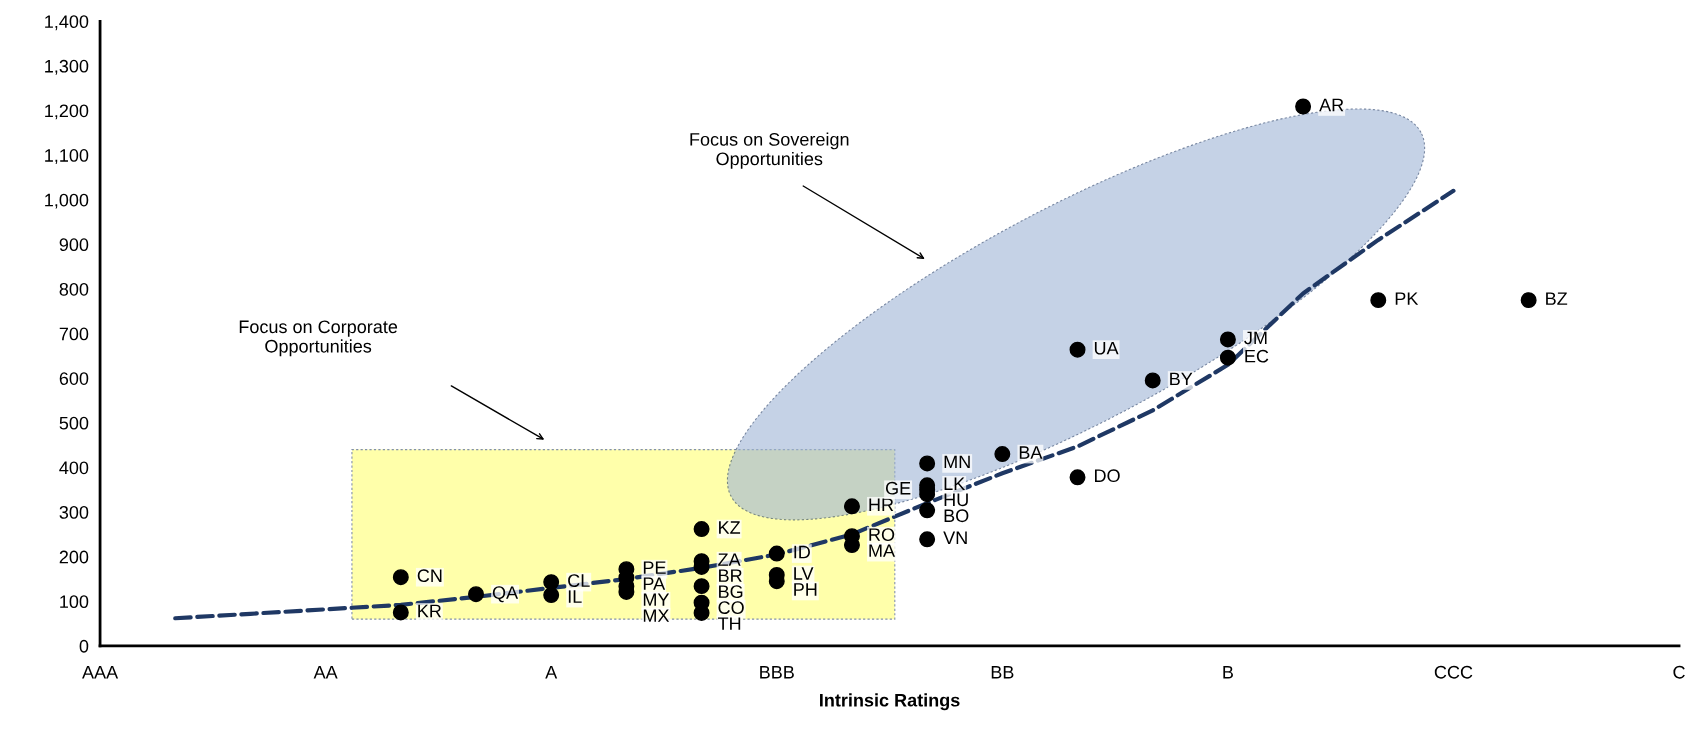 Image resolution: width=1696 pixels, height=734 pixels. What do you see at coordinates (74, 334) in the screenshot?
I see `y-tick-label: 700` at bounding box center [74, 334].